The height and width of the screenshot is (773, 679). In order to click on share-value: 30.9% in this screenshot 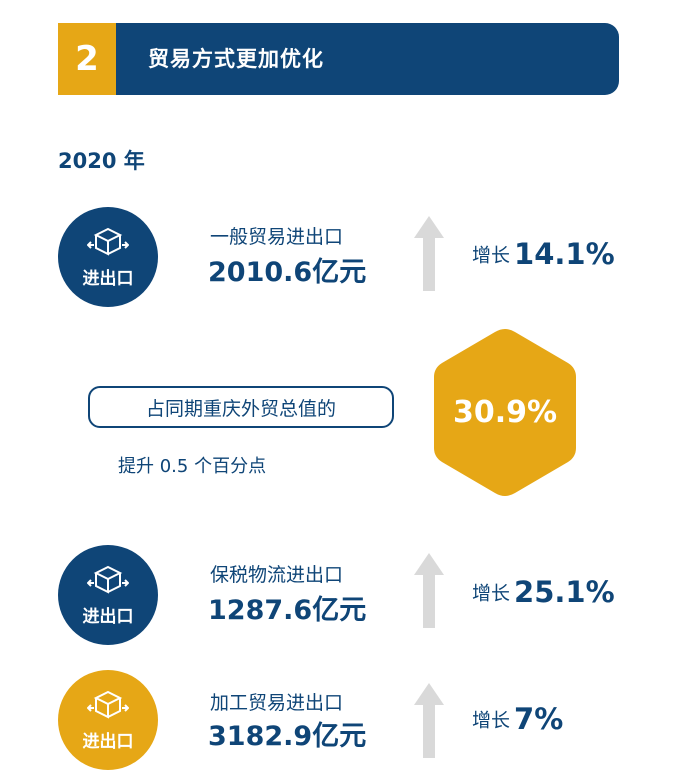, I will do `click(505, 412)`.